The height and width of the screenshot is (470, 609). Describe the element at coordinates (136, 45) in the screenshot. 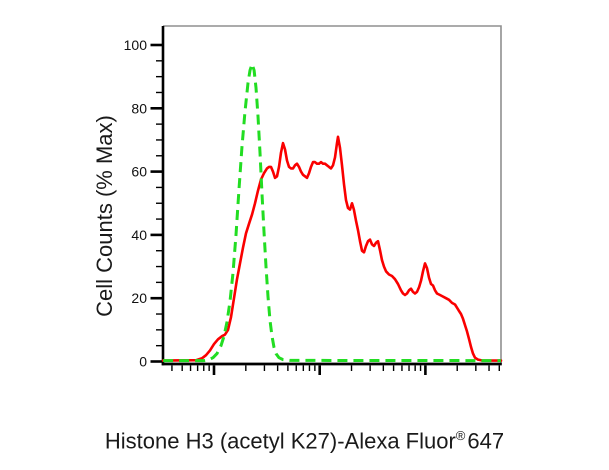

I see `y-tick-label: 100` at that location.